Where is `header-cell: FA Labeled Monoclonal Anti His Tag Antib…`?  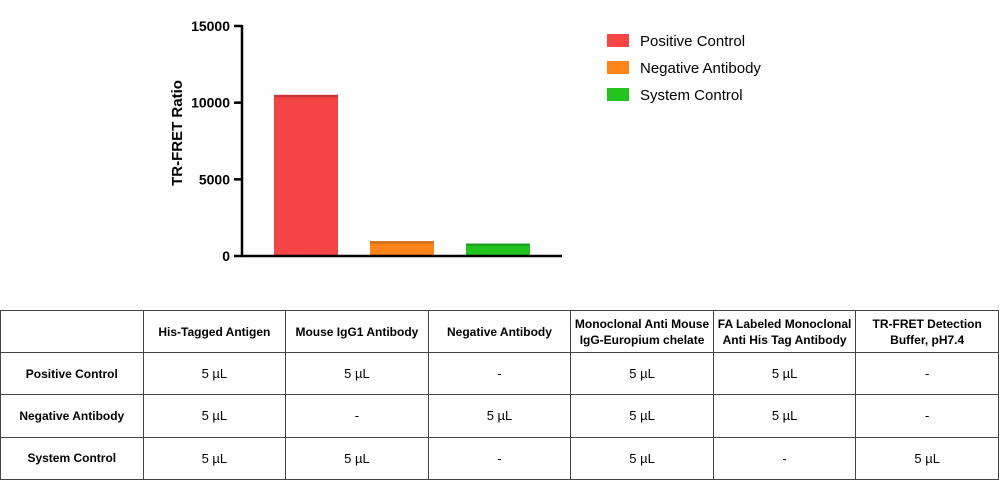
header-cell: FA Labeled Monoclonal Anti His Tag Antib… is located at coordinates (784, 331).